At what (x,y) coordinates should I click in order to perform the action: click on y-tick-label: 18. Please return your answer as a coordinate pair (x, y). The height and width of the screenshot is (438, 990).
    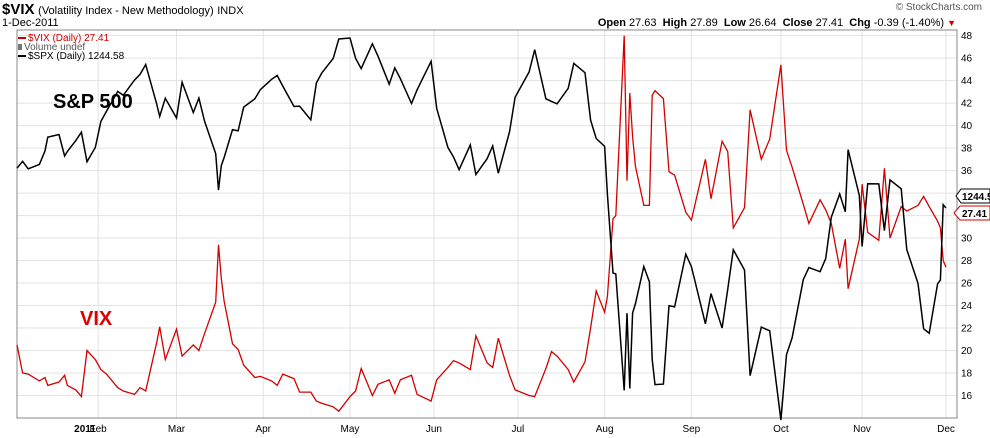
    Looking at the image, I should click on (967, 374).